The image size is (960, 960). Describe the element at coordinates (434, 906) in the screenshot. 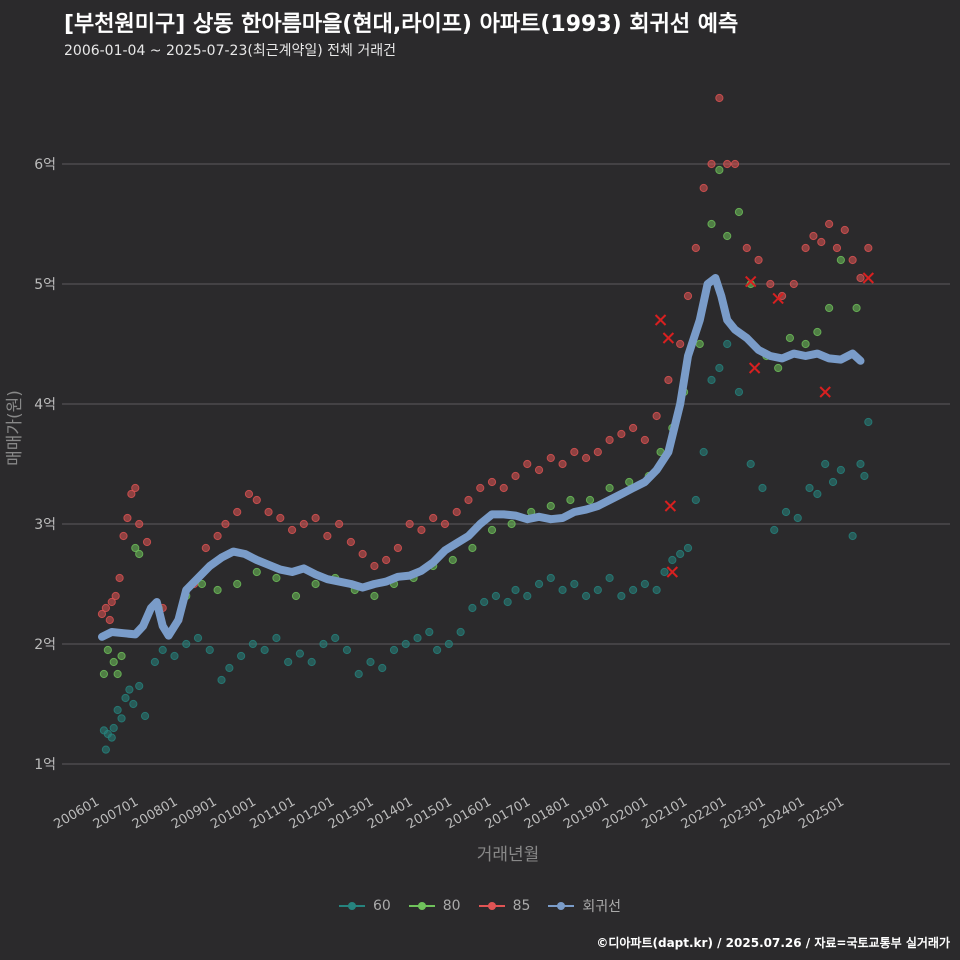

I see `legend-item-80: 80` at that location.